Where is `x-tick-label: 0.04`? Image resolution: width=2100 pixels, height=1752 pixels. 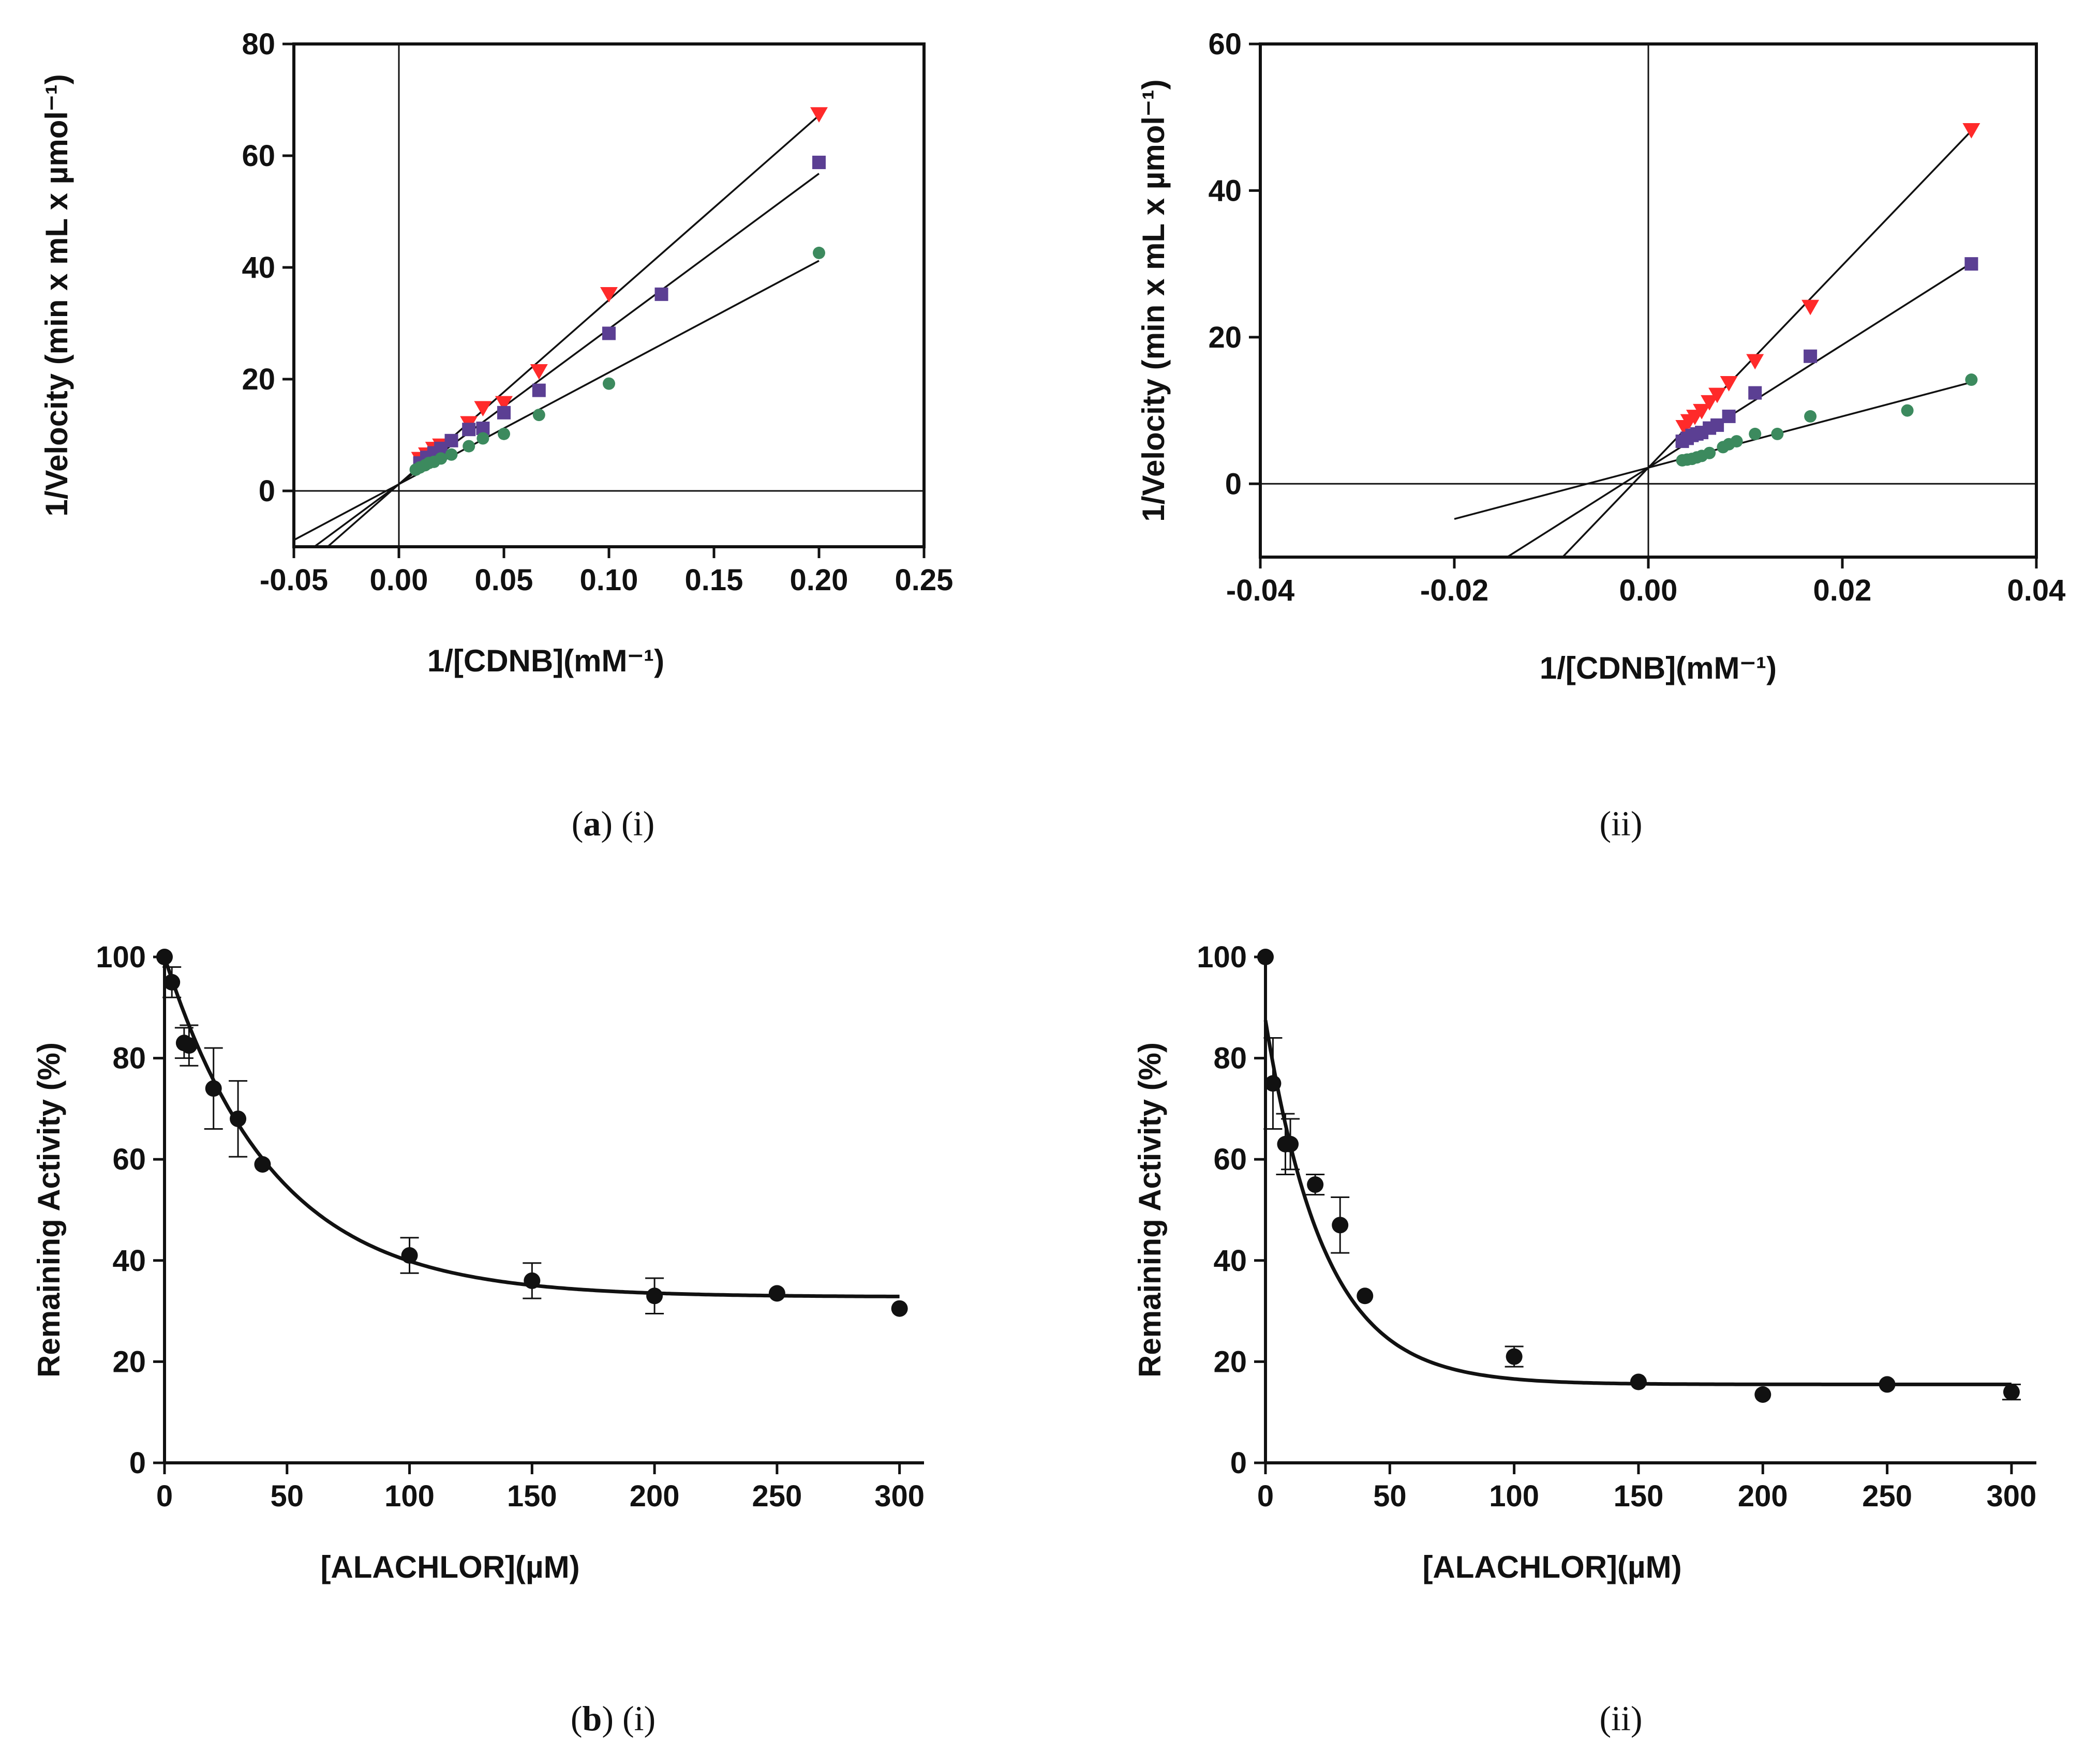 x-tick-label: 0.04 is located at coordinates (2036, 590).